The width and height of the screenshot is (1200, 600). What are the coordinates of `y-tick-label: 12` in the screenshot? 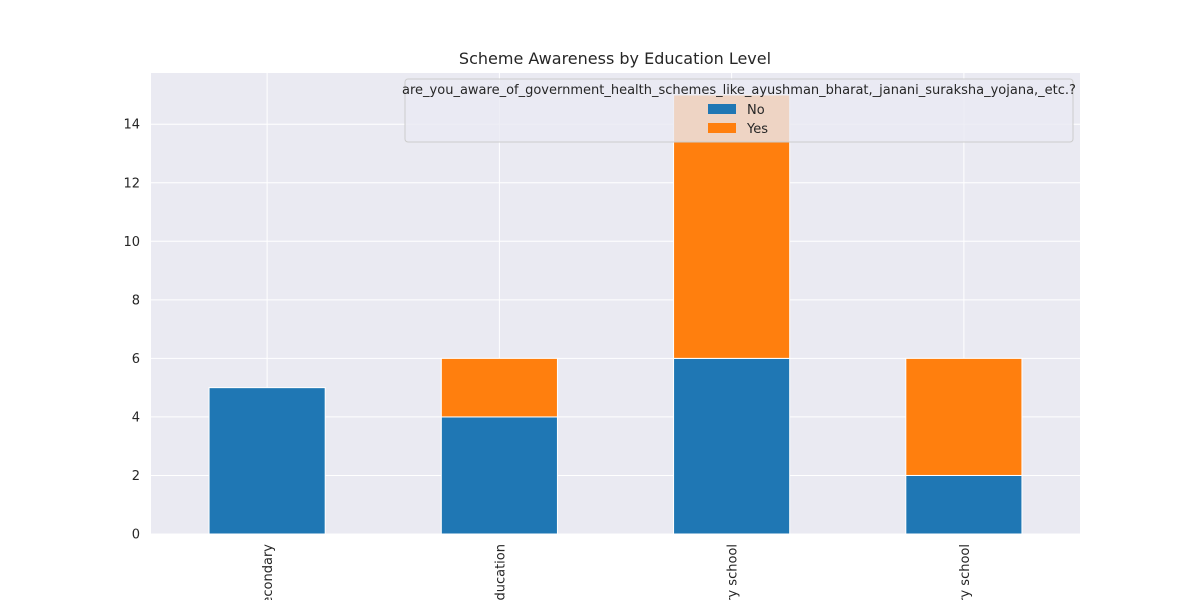 It's located at (131, 183).